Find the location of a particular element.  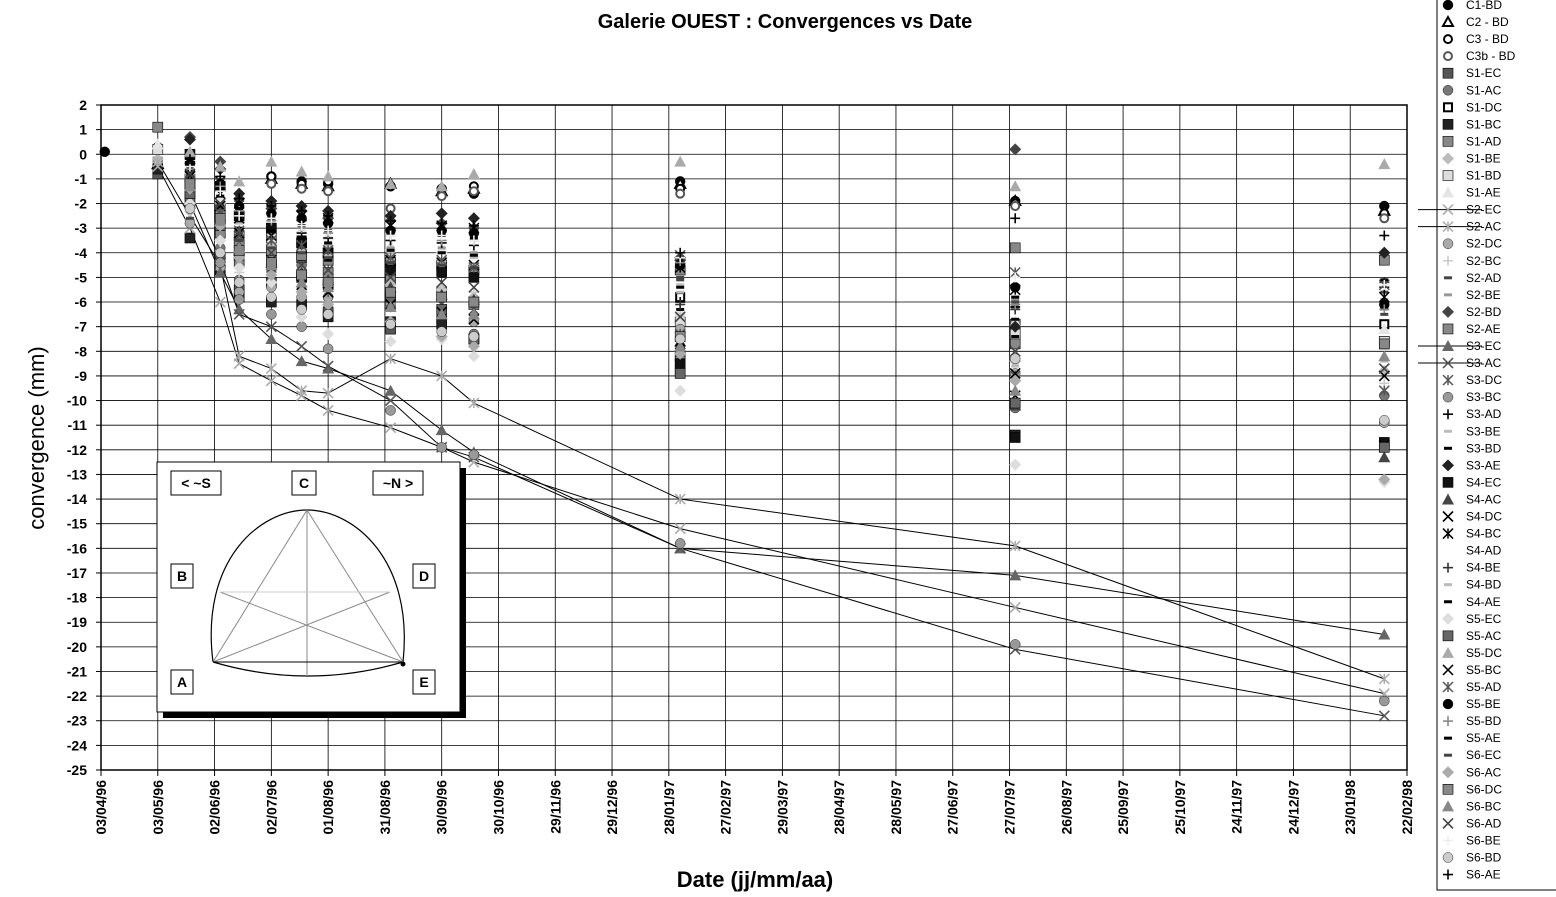

x-tick-label: 25/09/97 is located at coordinates (1123, 807).